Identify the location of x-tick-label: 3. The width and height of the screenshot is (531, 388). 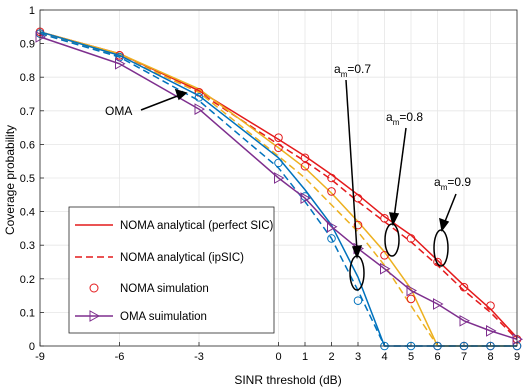
(358, 357).